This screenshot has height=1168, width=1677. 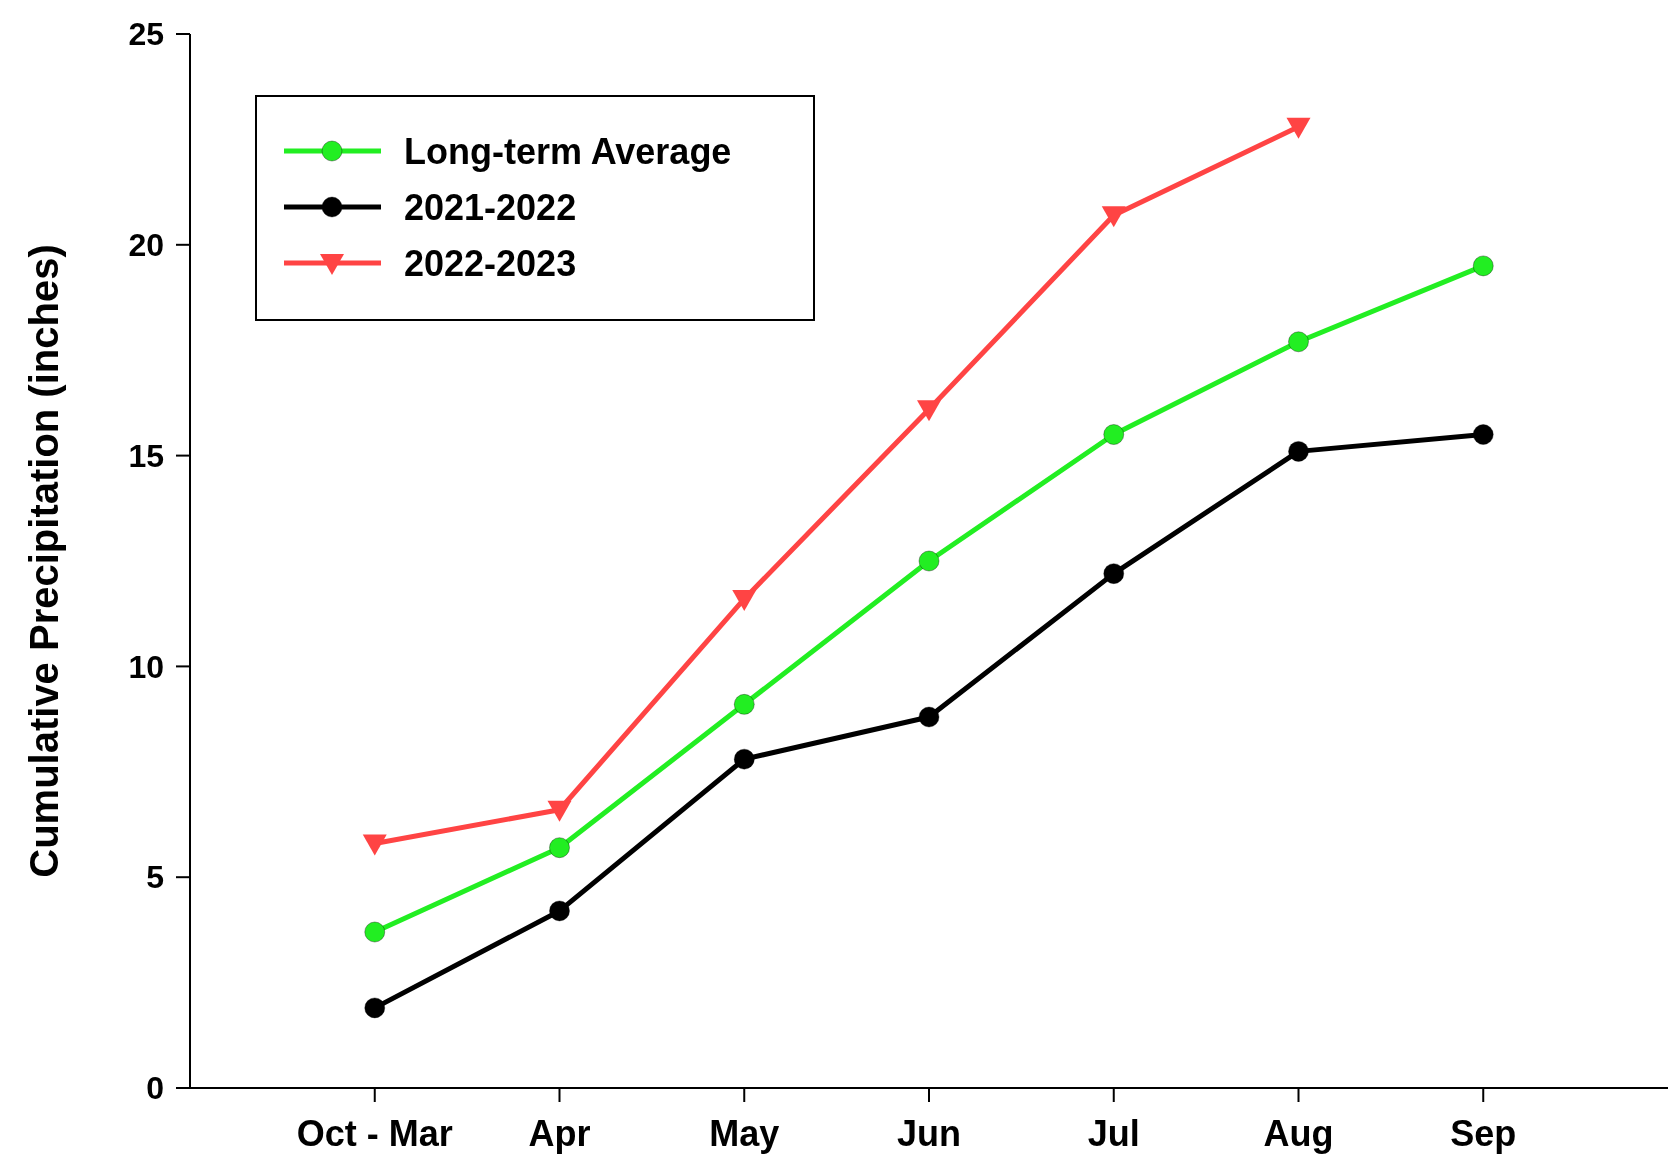 I want to click on y-tick-label: 5, so click(x=155, y=877).